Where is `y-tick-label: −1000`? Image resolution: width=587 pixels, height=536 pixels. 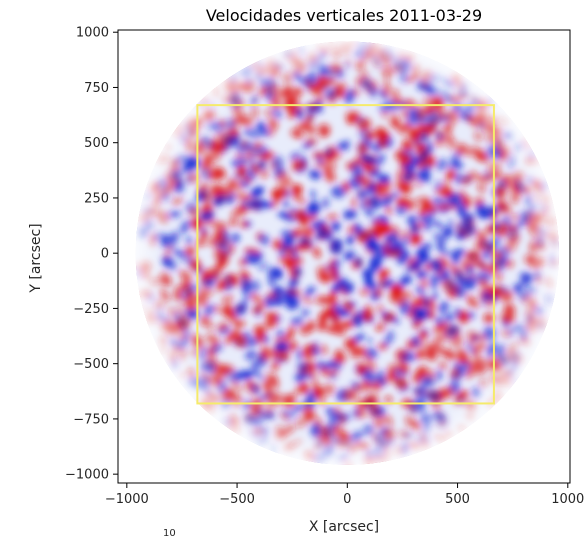
y-tick-label: −1000 is located at coordinates (87, 475).